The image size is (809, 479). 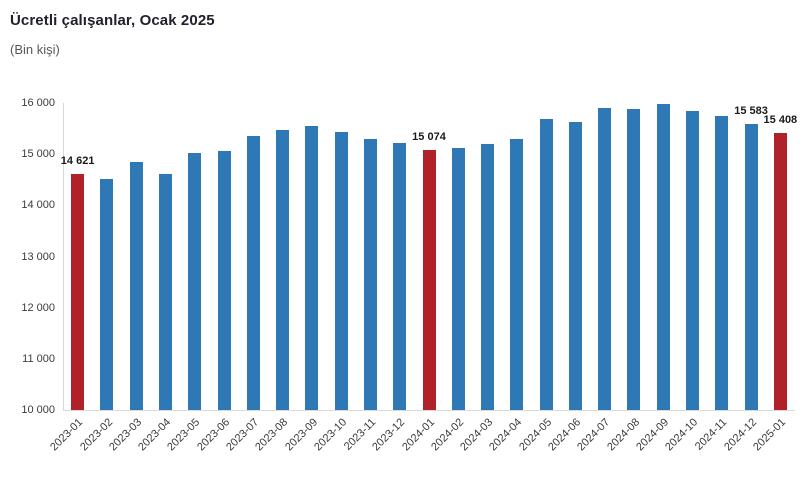 I want to click on x-axis-line, so click(x=429, y=410).